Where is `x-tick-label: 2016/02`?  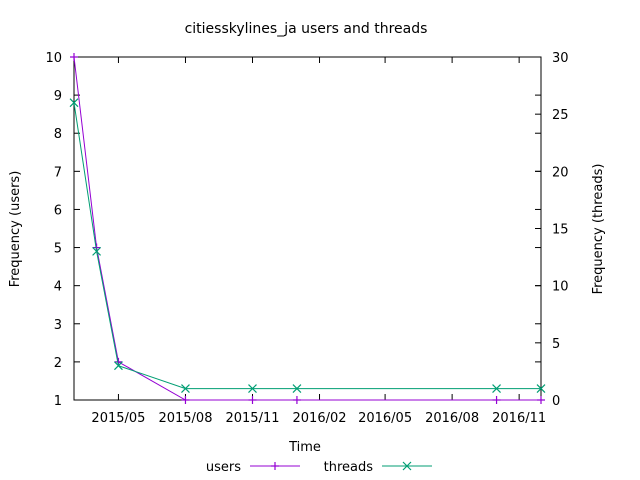 x-tick-label: 2016/02 is located at coordinates (320, 418).